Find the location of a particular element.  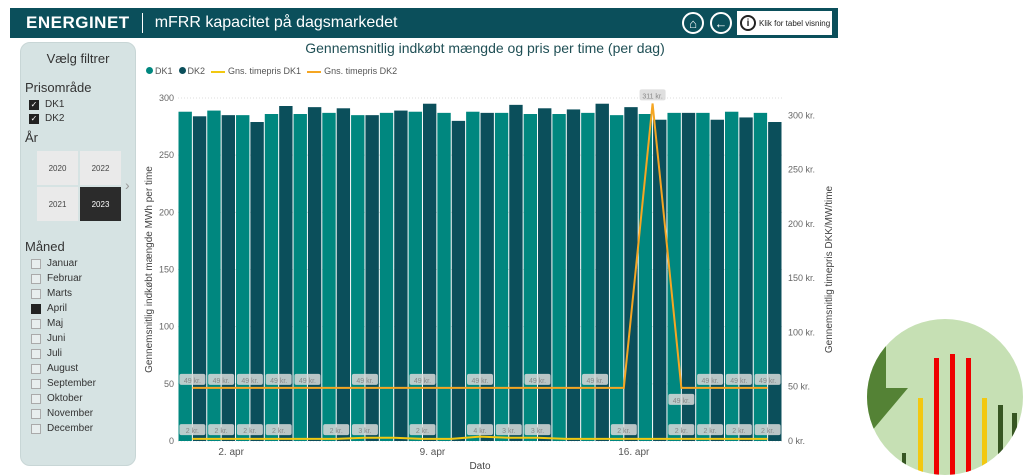

y-tick-label: 300 is located at coordinates (166, 98).